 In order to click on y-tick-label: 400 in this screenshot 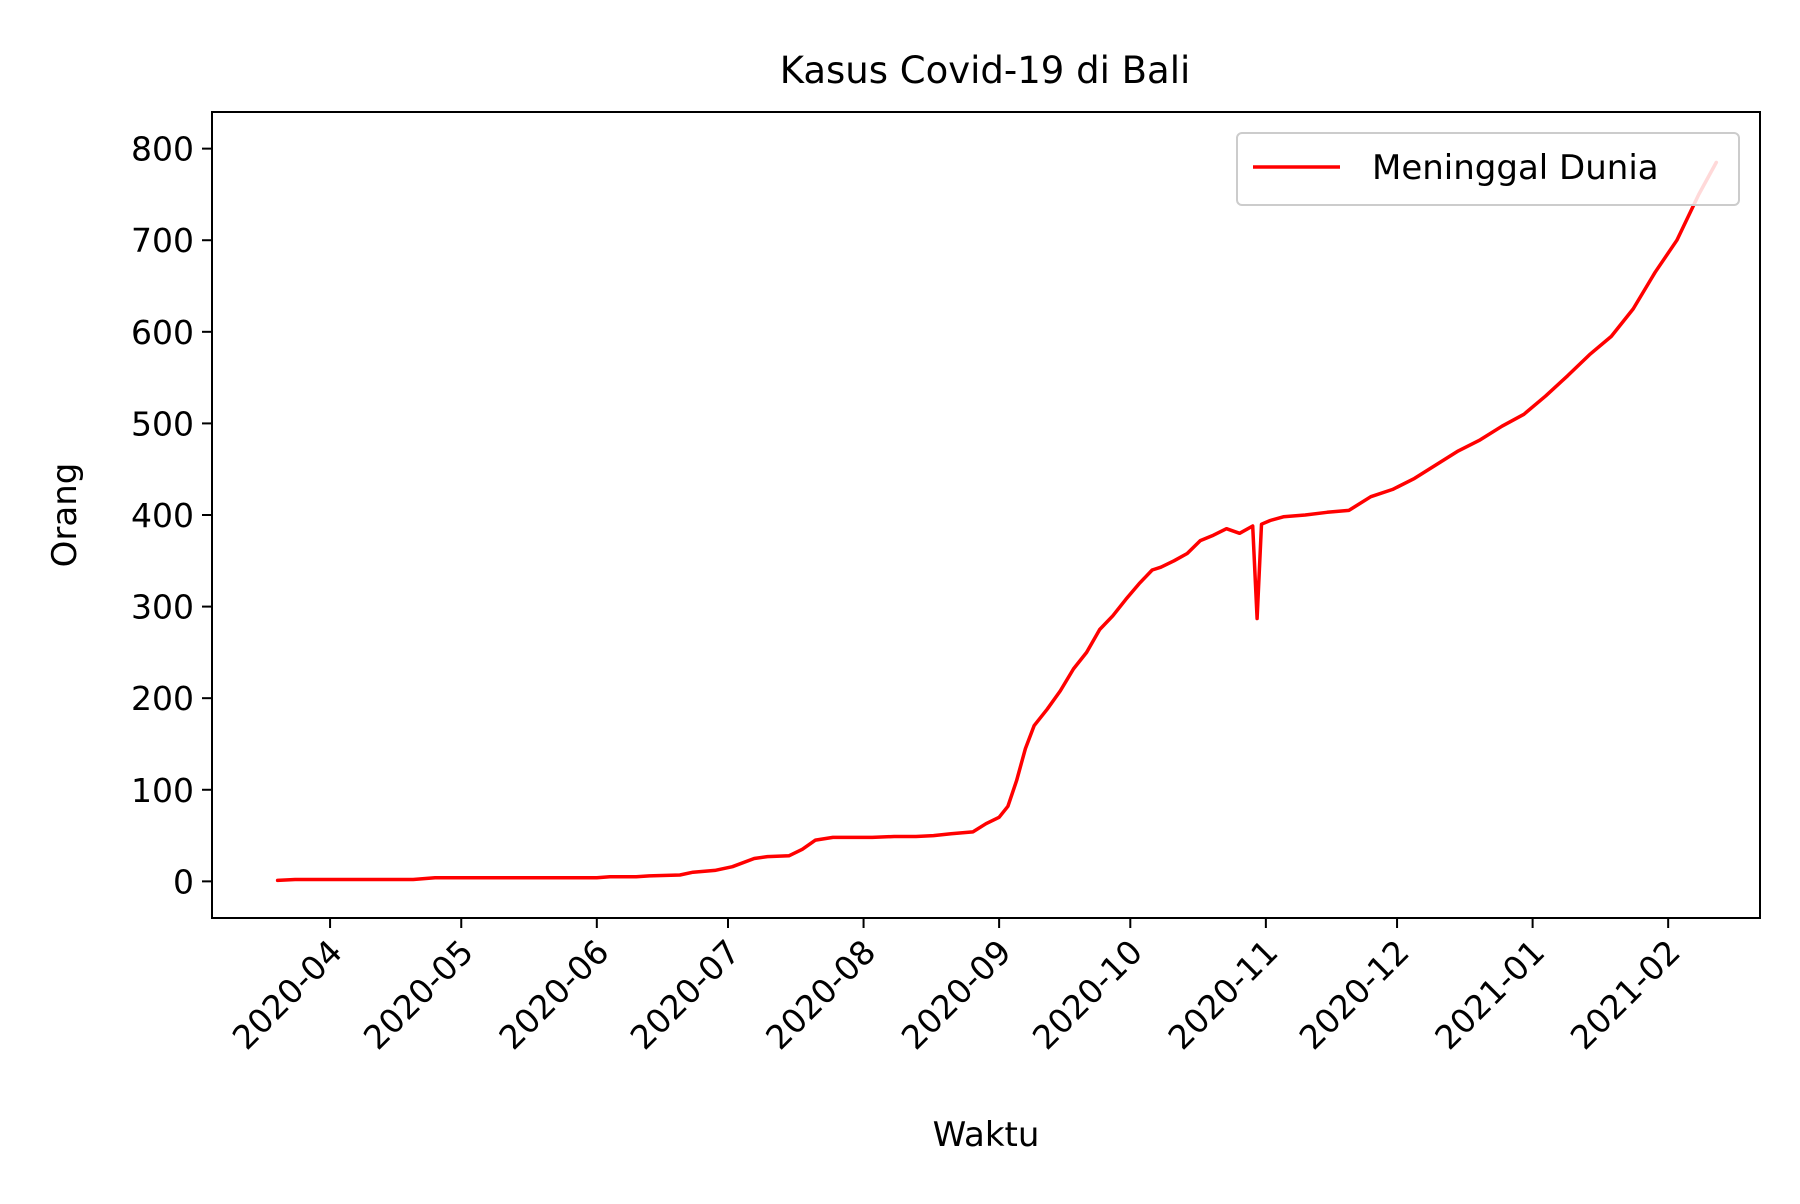, I will do `click(162, 515)`.